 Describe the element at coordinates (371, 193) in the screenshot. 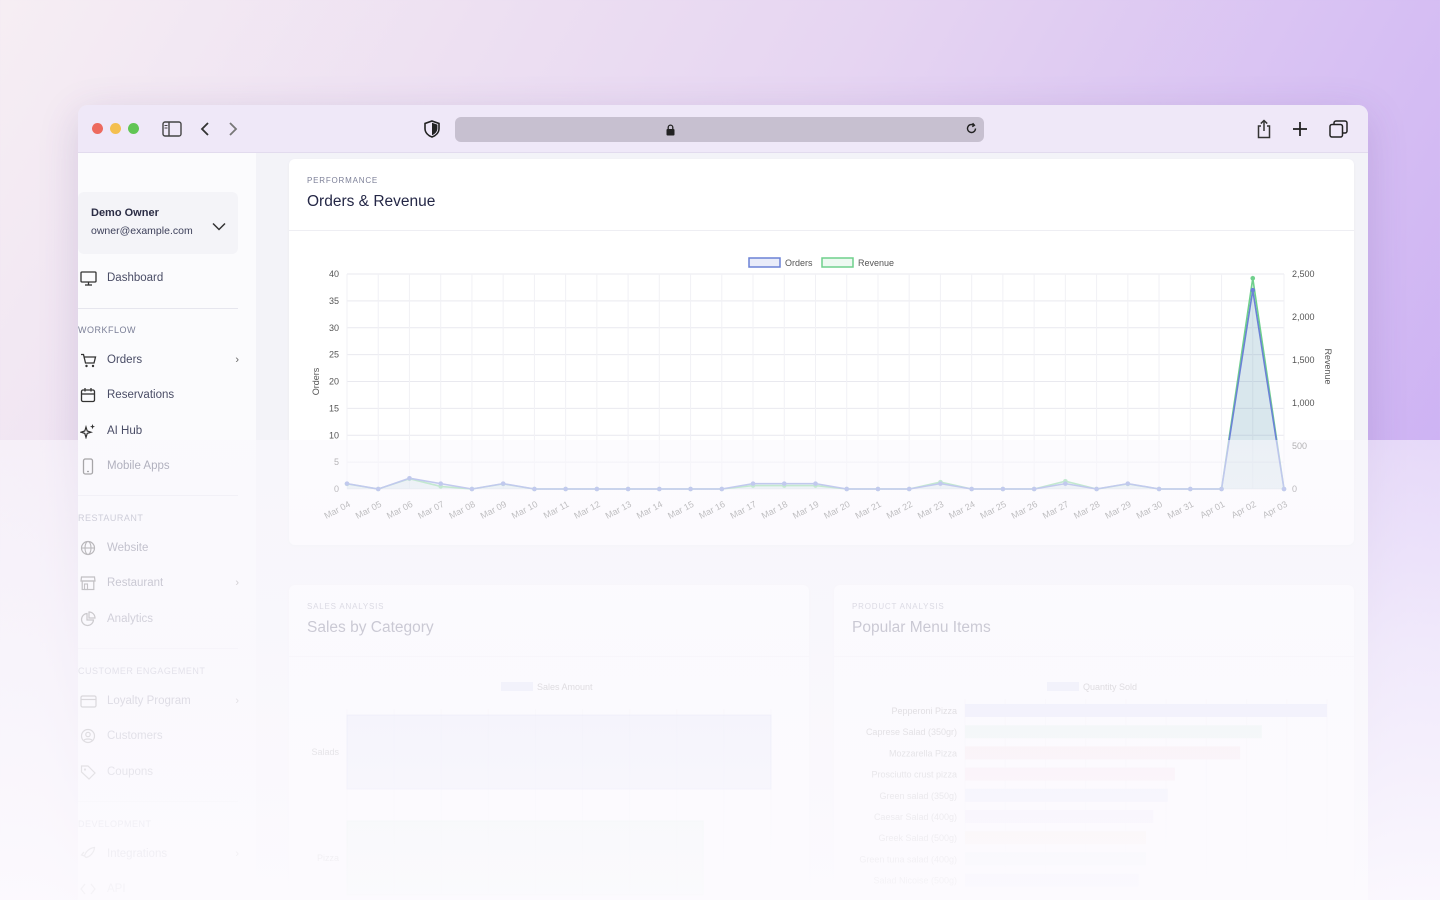

I see `card-header: PERFORMANCE Orders & Revenue` at that location.